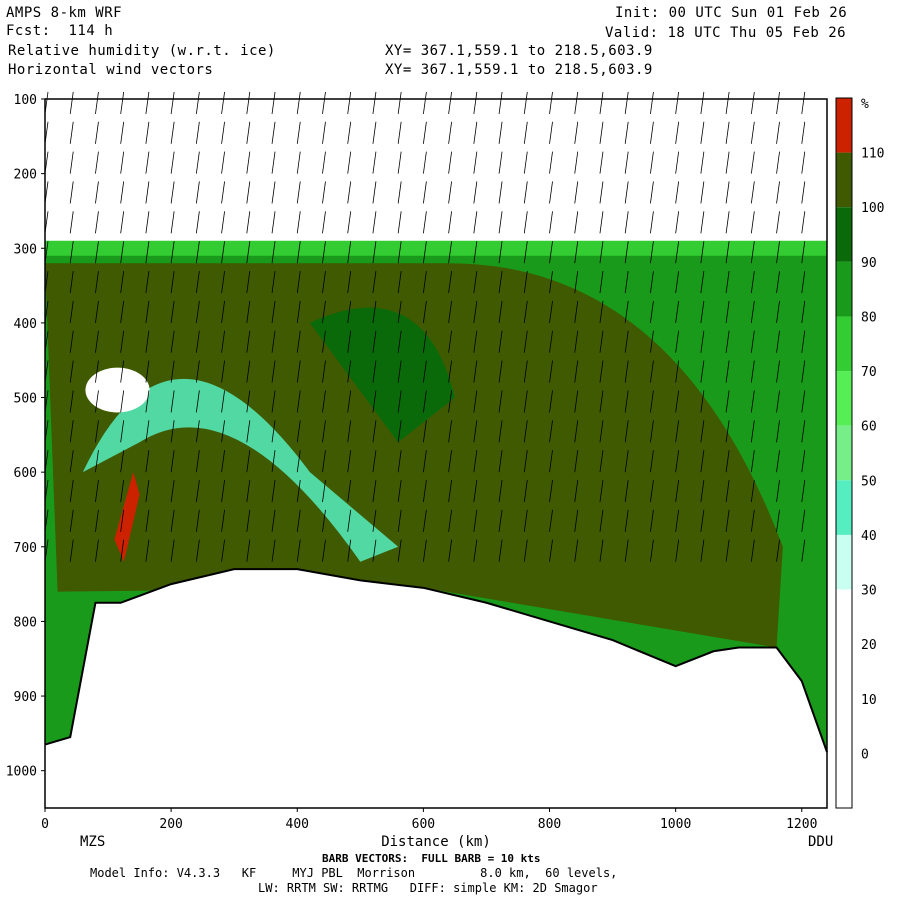 The image size is (900, 900). I want to click on x-tick-label-0: 0, so click(45, 824).